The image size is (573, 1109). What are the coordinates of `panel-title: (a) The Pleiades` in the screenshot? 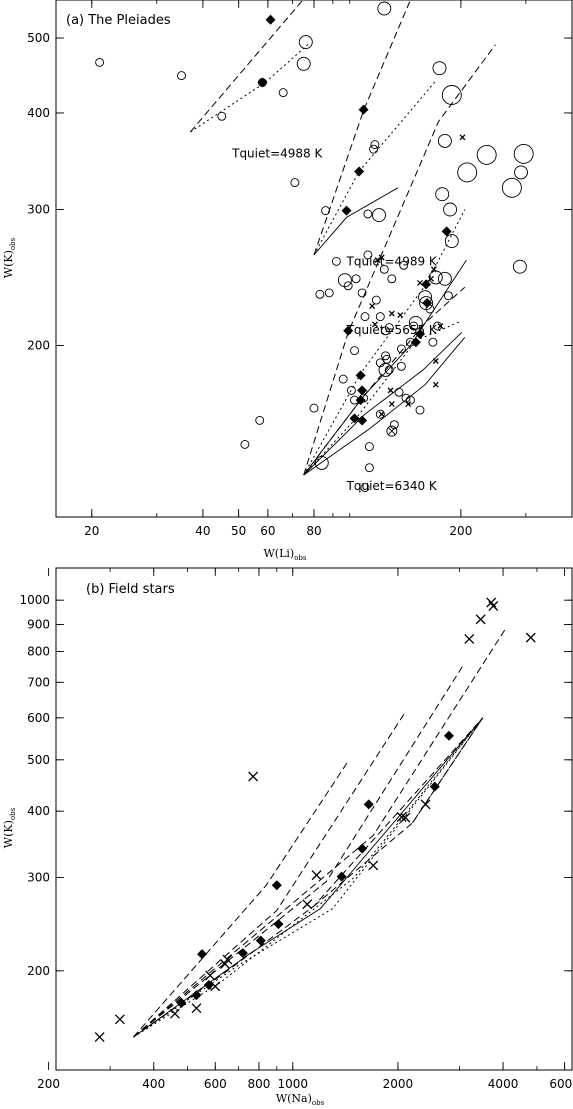 It's located at (118, 20).